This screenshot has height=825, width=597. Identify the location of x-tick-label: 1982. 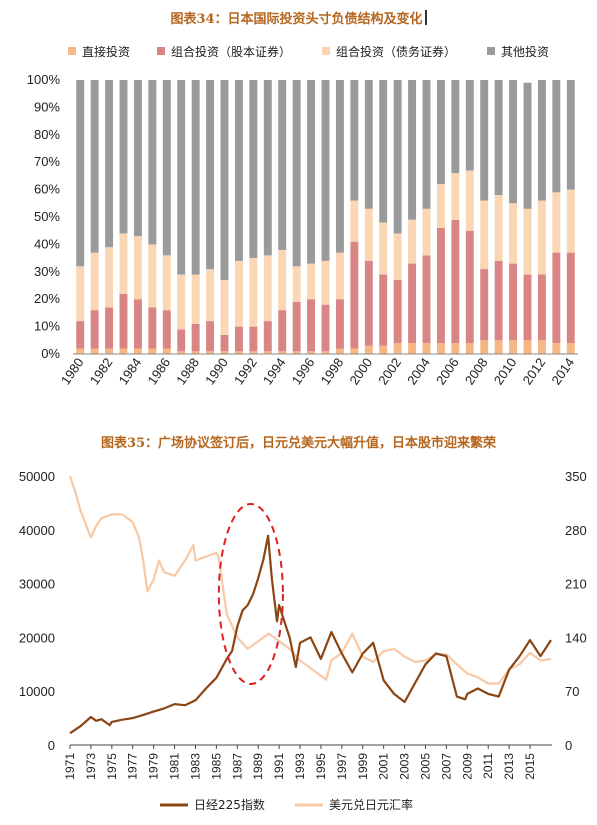
(101, 371).